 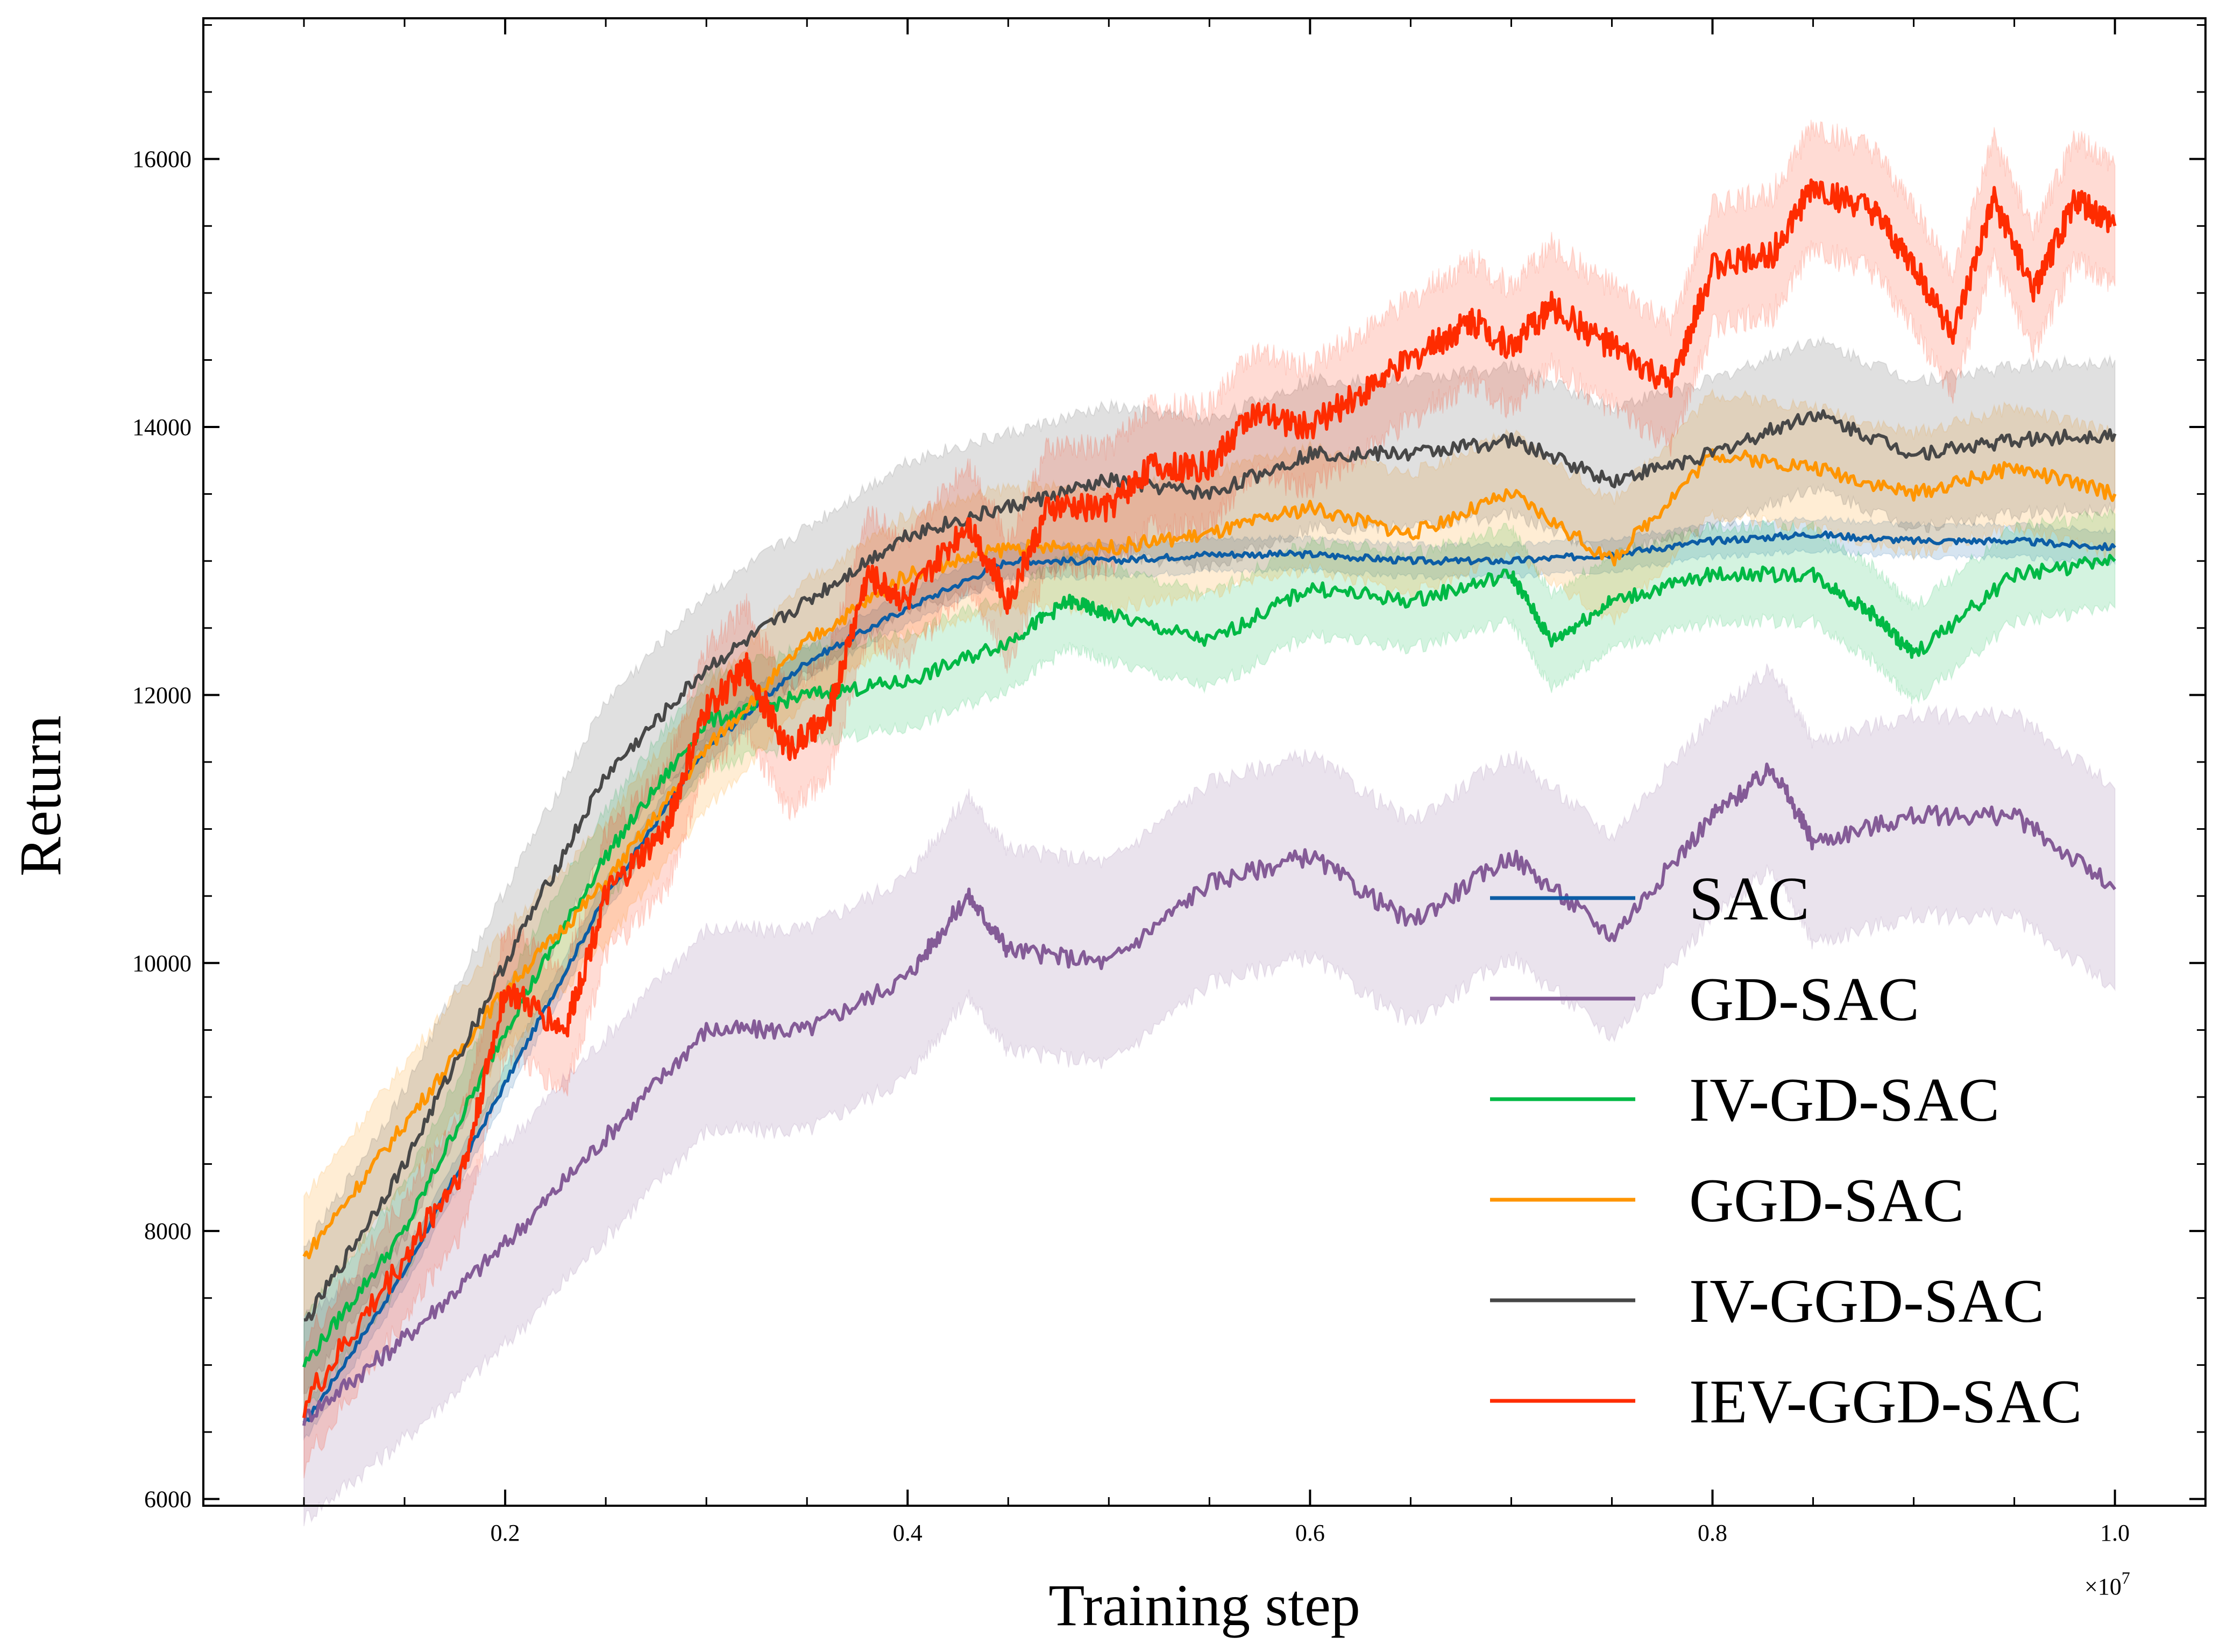 What do you see at coordinates (1712, 1533) in the screenshot?
I see `x-tick-label: 0.8` at bounding box center [1712, 1533].